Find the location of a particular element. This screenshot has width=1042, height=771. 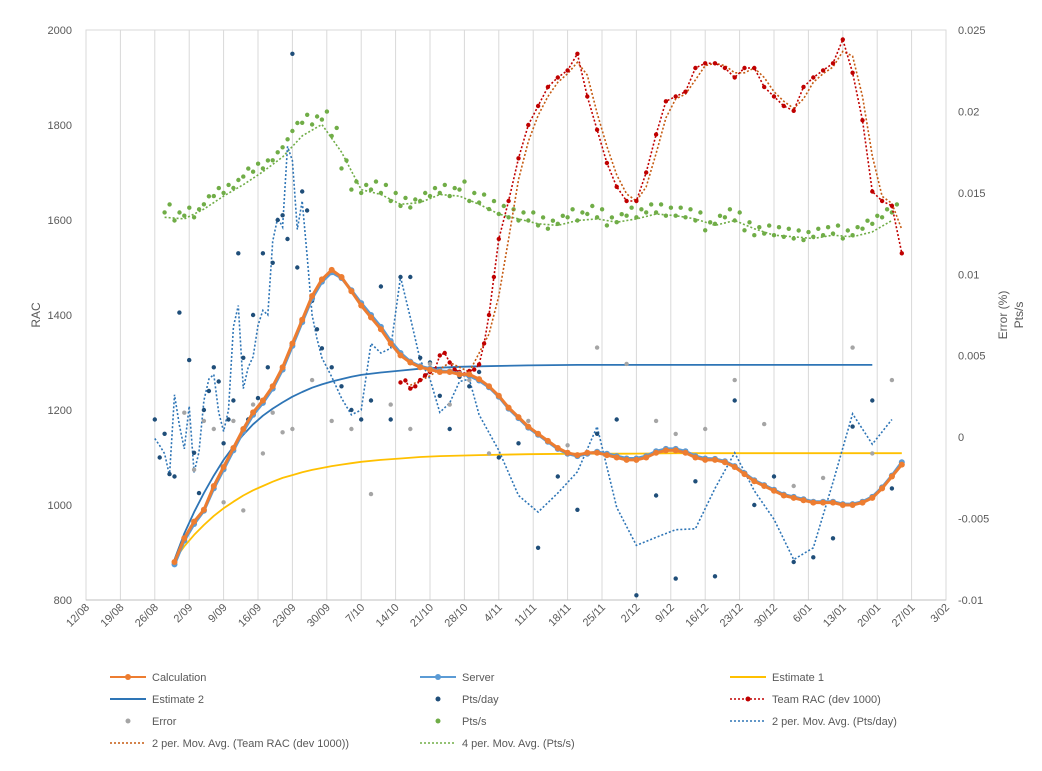

x-tick-label: 28/10 is located at coordinates (457, 616).